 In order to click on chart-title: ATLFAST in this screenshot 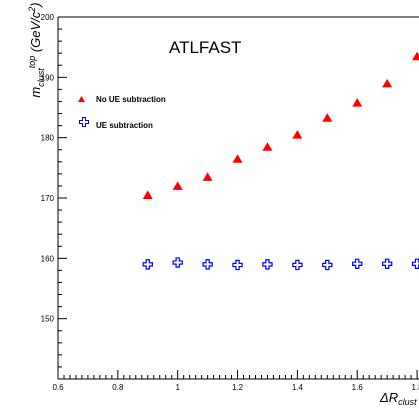, I will do `click(205, 47)`.